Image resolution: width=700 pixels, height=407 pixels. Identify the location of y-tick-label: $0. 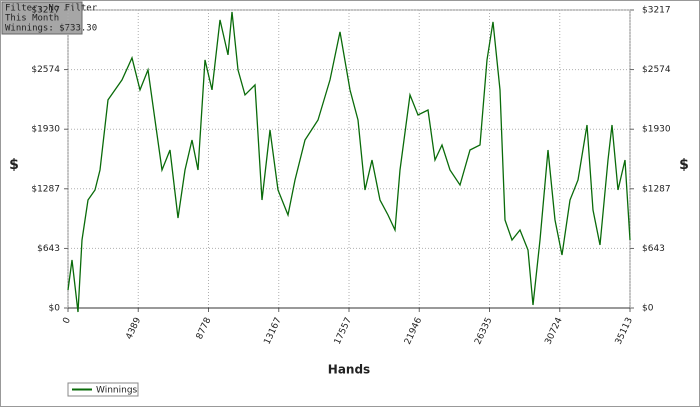
(55, 309).